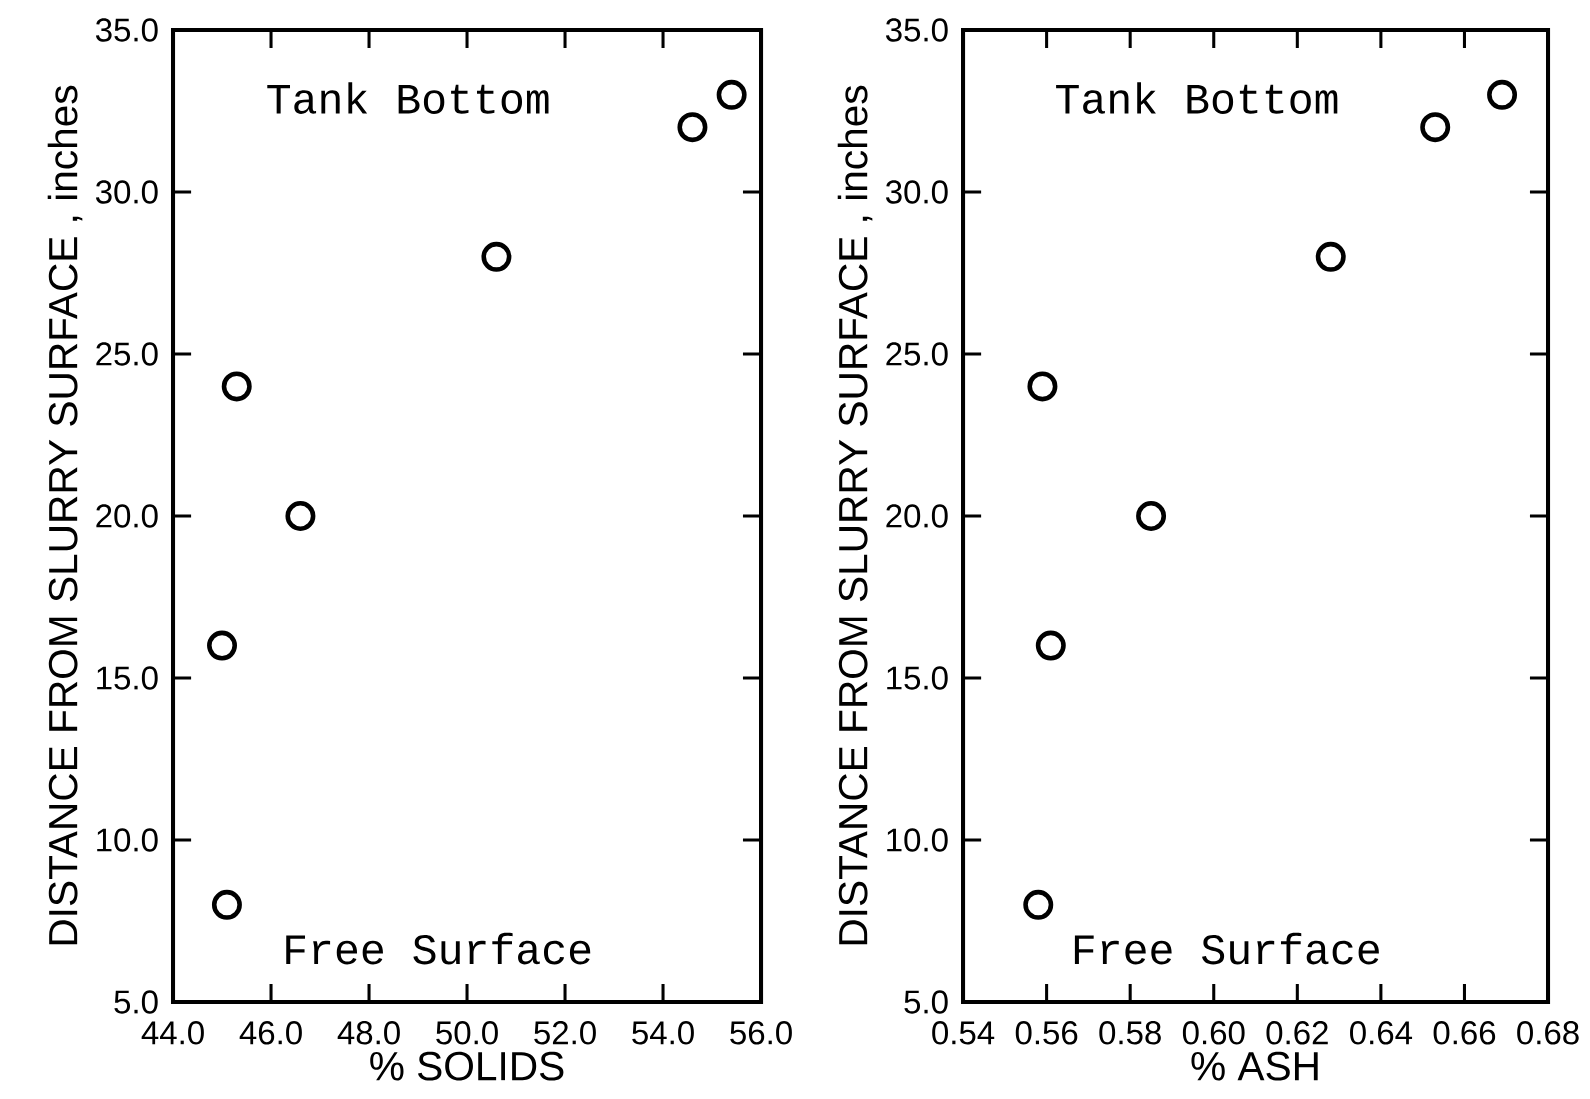 The height and width of the screenshot is (1099, 1590). Describe the element at coordinates (270, 1033) in the screenshot. I see `x-tick-label: 46.0` at that location.